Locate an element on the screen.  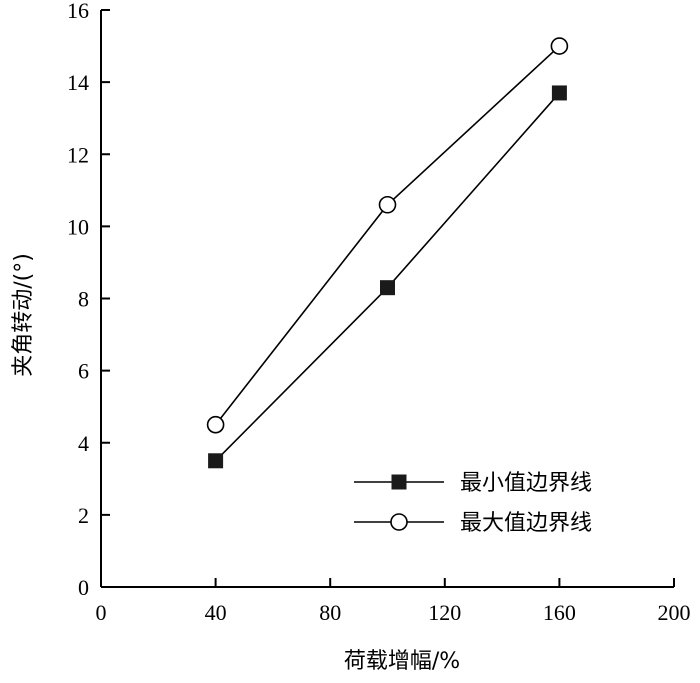
y-tick-label: 16 is located at coordinates (78, 11).